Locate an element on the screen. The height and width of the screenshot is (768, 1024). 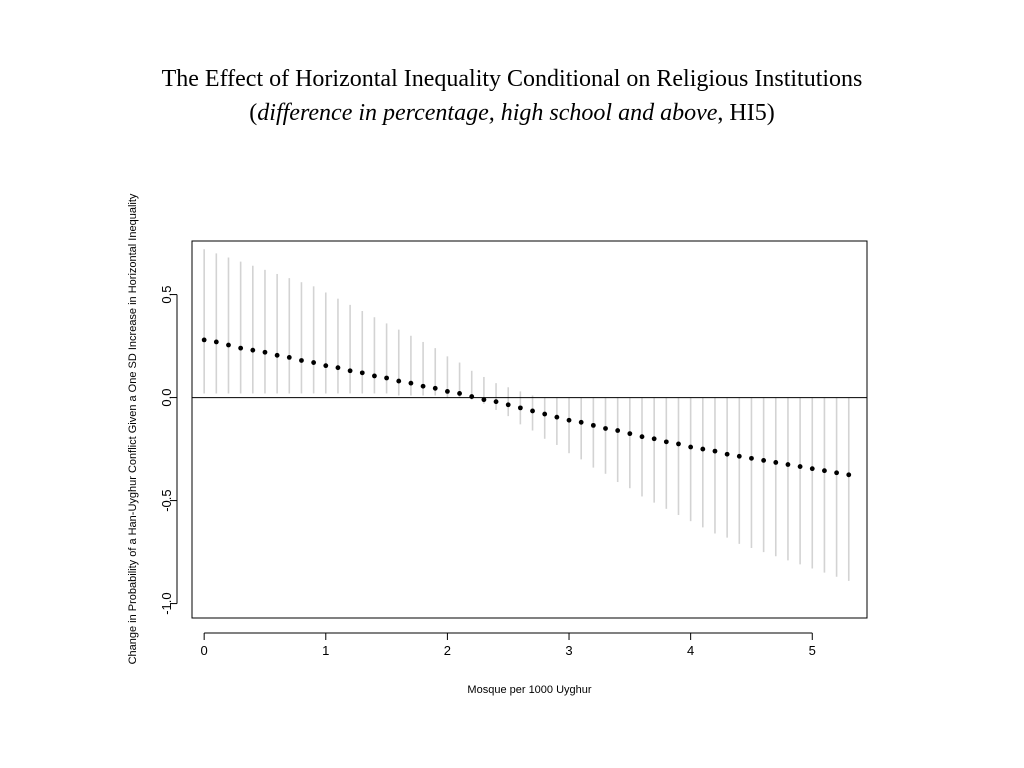
x-tick-label: 2 is located at coordinates (447, 650).